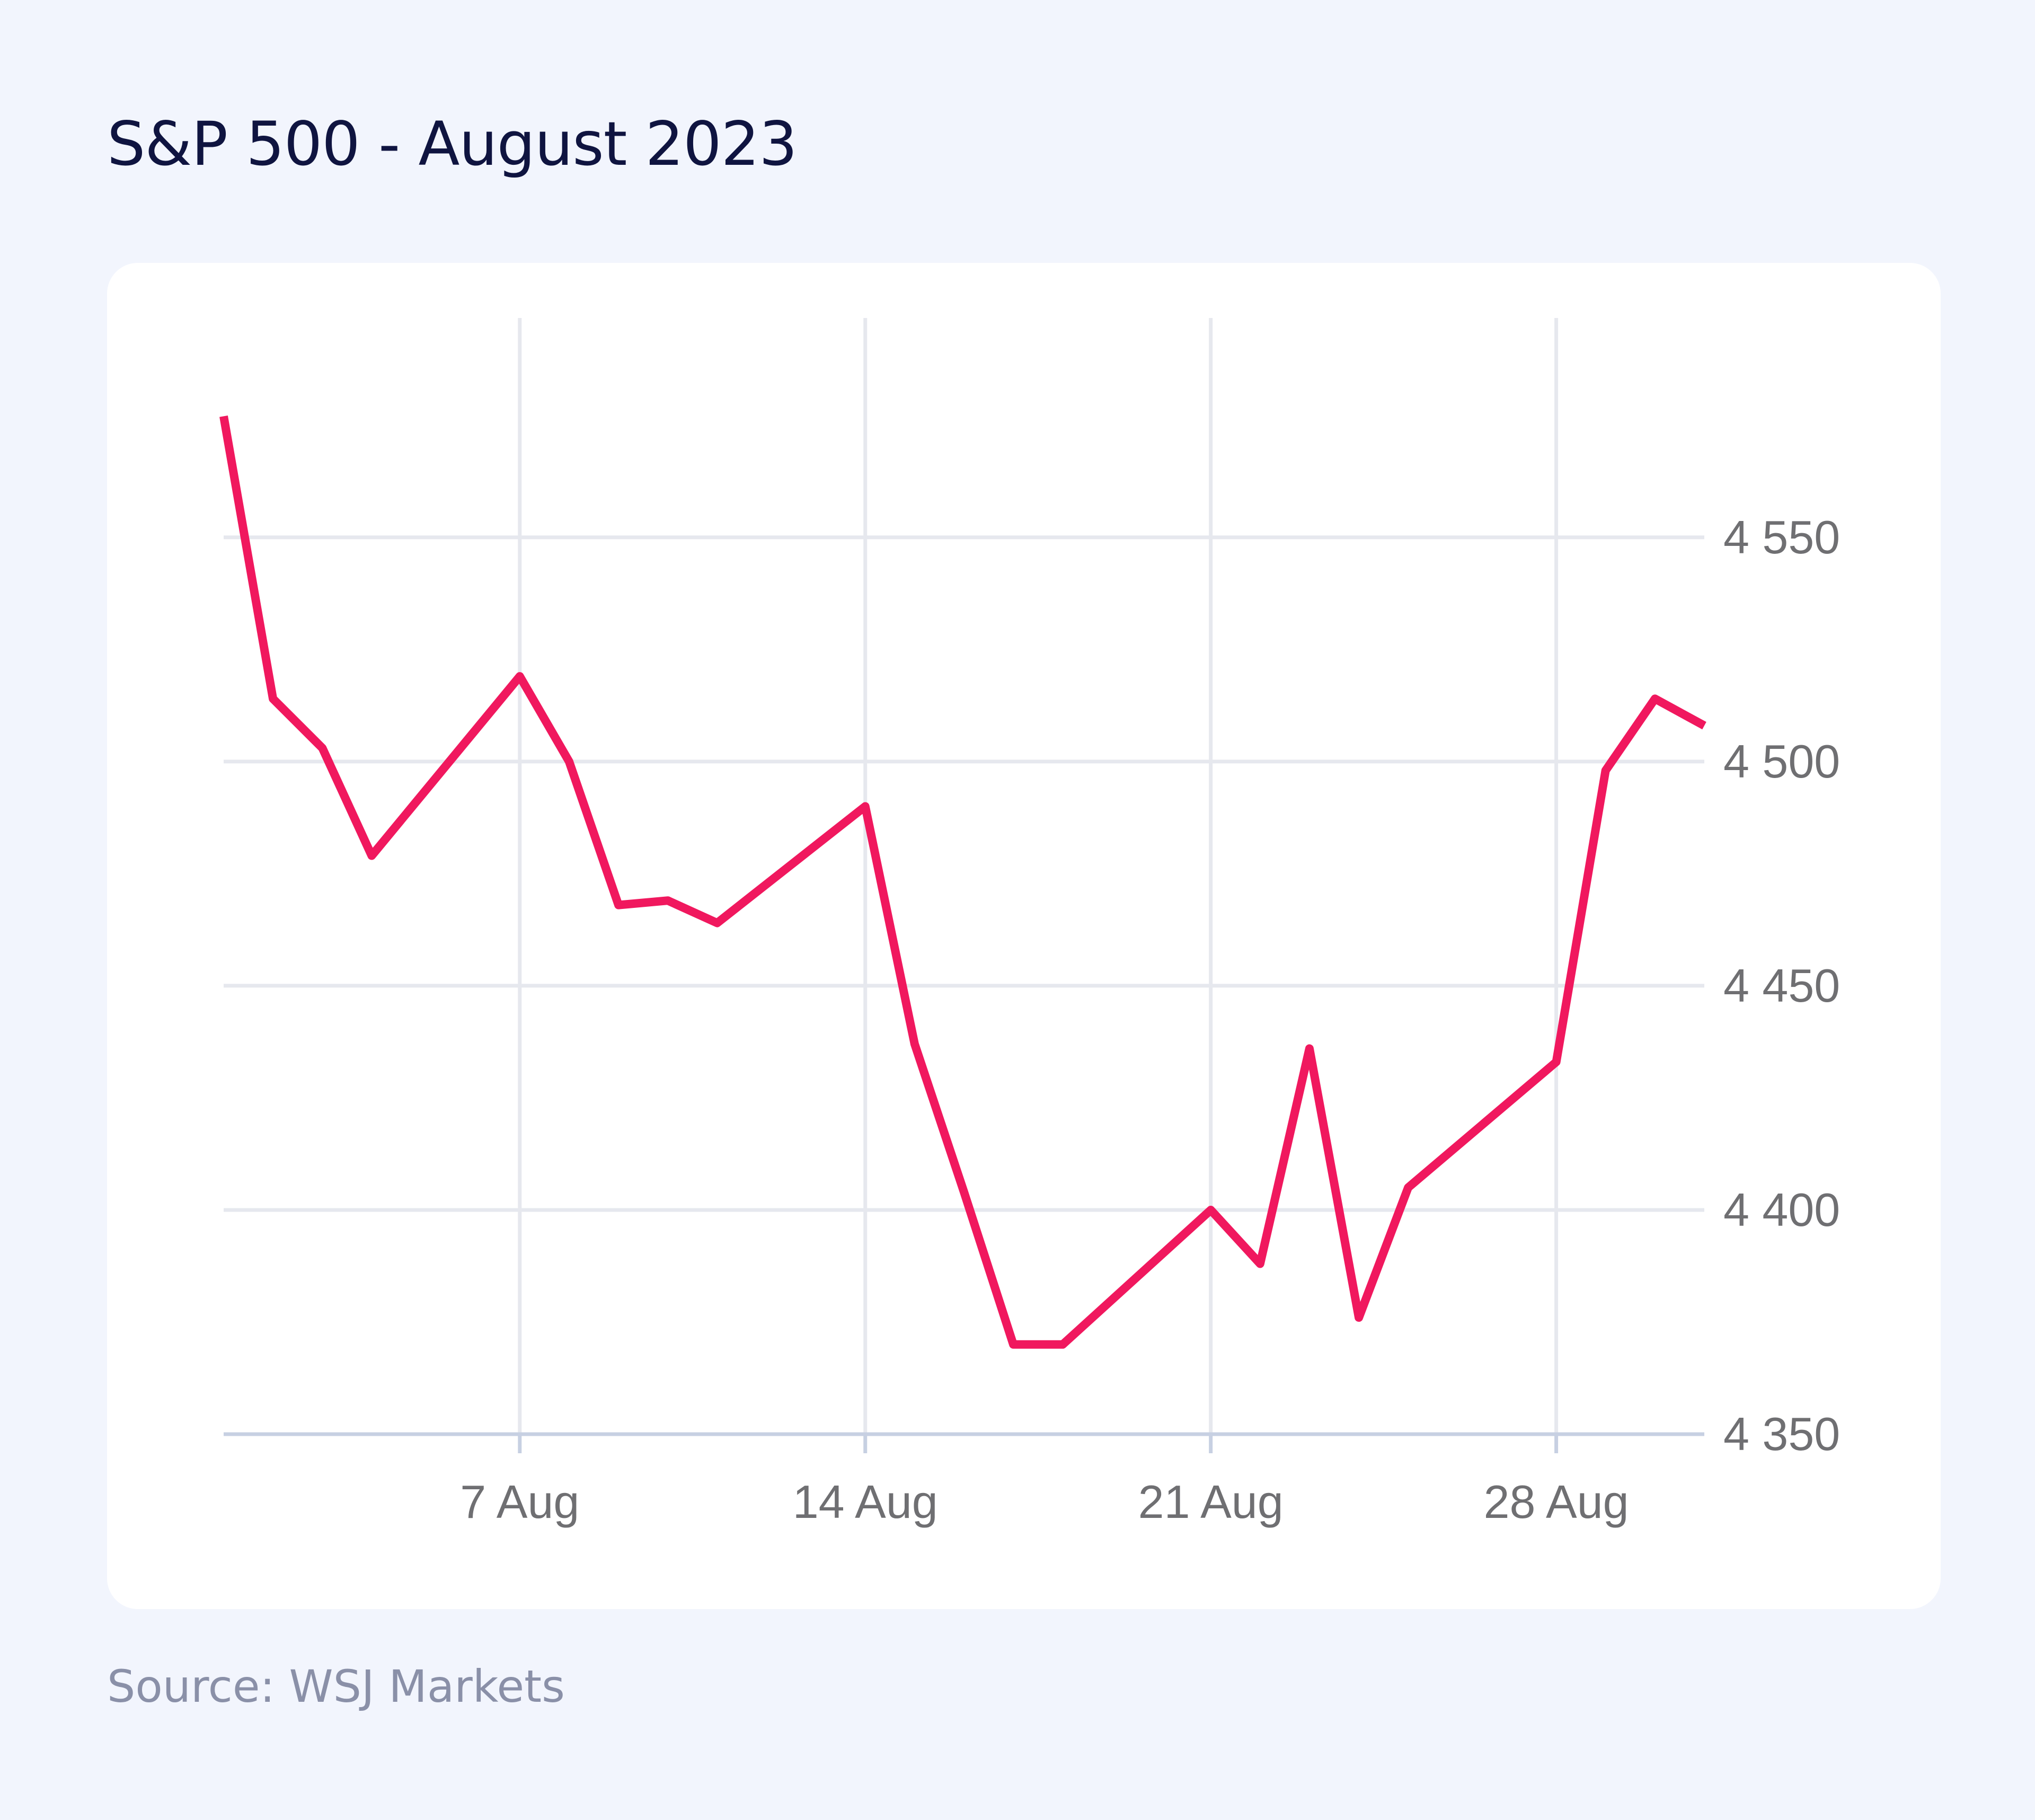 This screenshot has height=1820, width=2035. What do you see at coordinates (1781, 537) in the screenshot?
I see `y-tick-label: 4 550` at bounding box center [1781, 537].